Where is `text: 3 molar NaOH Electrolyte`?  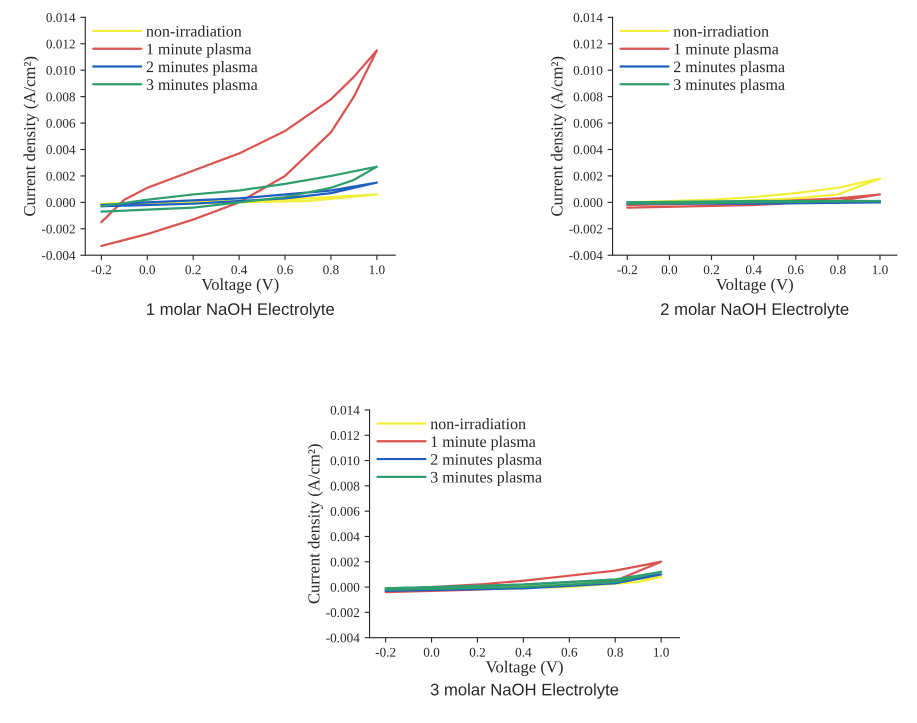 text: 3 molar NaOH Electrolyte is located at coordinates (524, 691).